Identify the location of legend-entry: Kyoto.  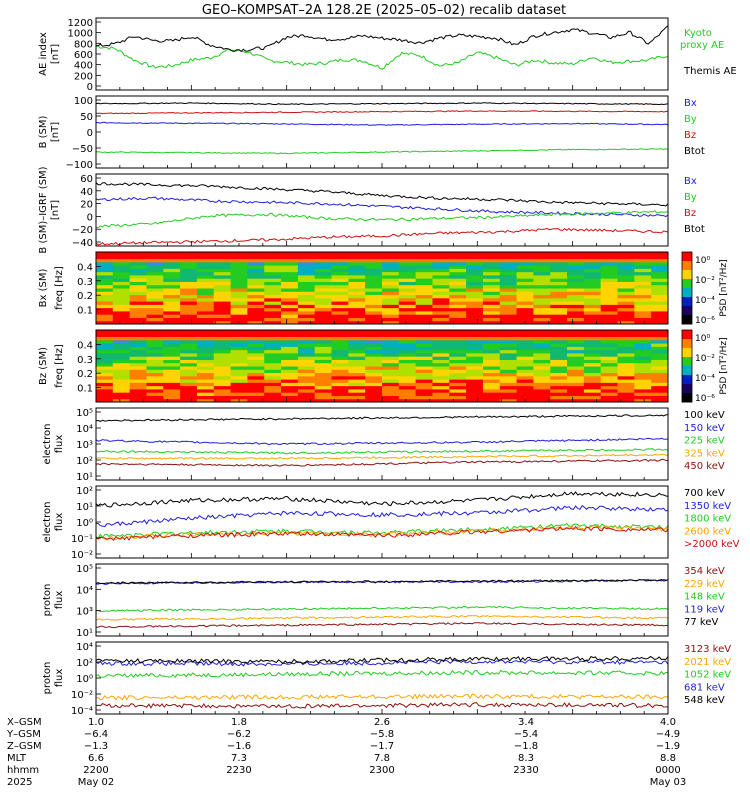
(698, 33).